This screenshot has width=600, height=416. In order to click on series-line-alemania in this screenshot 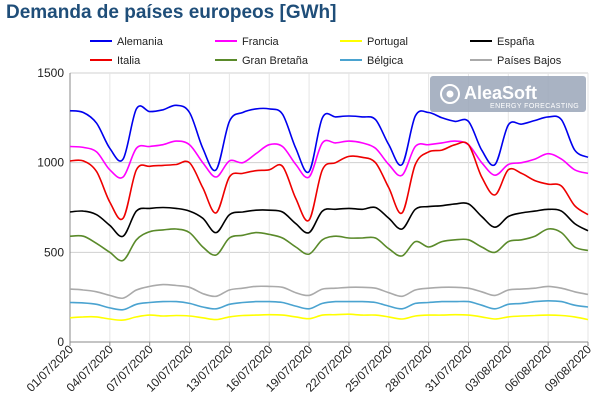, I will do `click(329, 139)`.